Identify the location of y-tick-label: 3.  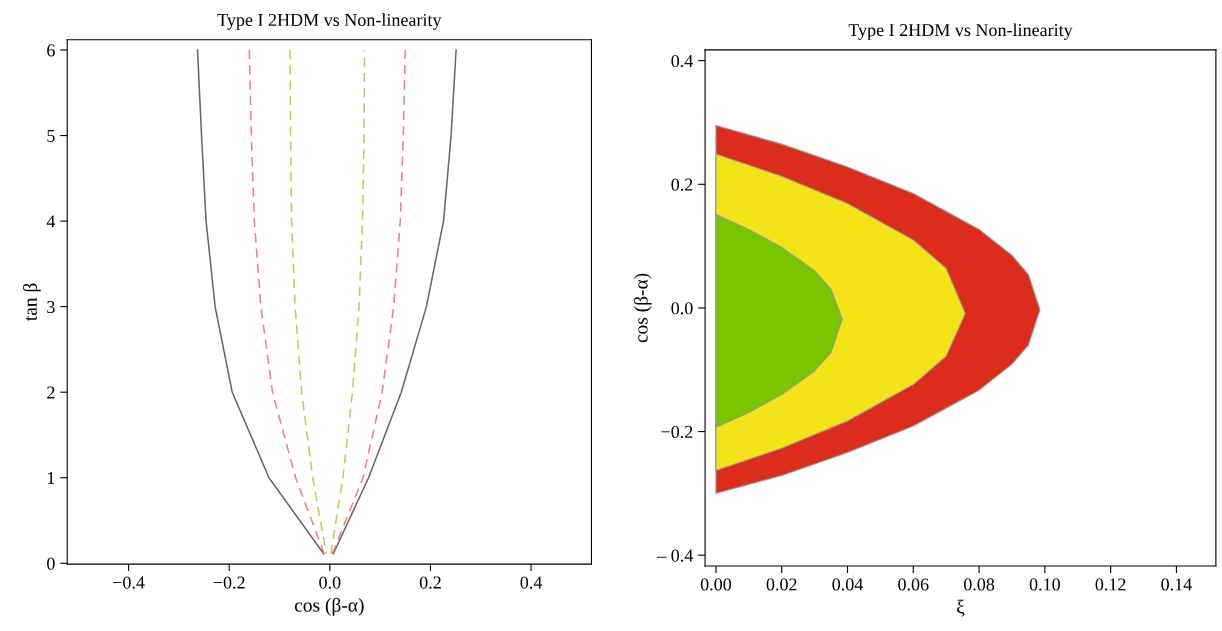
(51, 307).